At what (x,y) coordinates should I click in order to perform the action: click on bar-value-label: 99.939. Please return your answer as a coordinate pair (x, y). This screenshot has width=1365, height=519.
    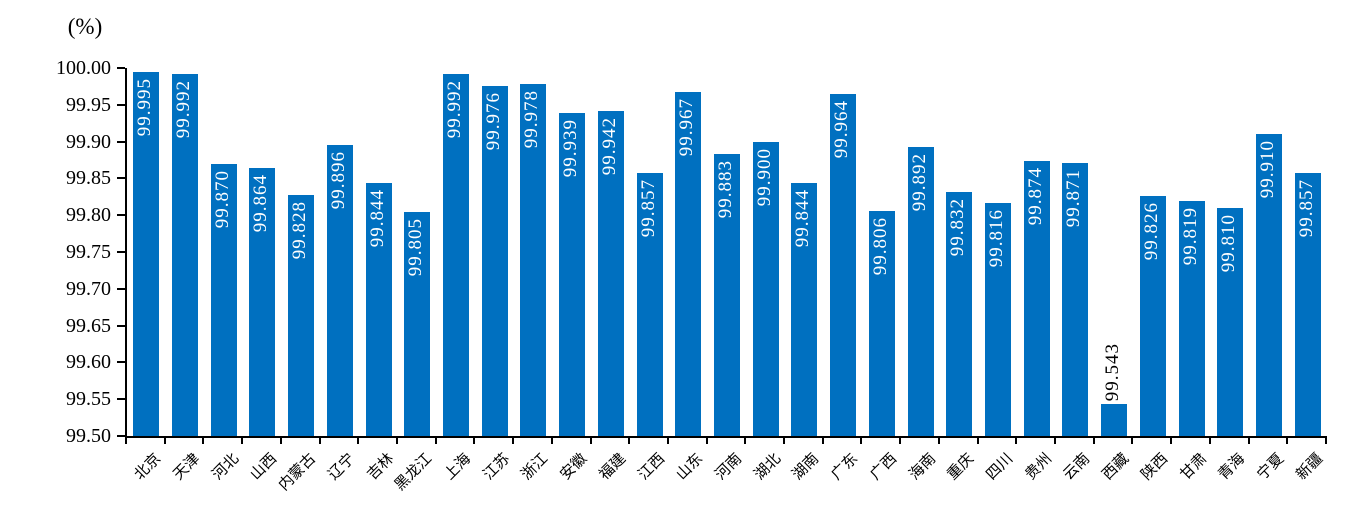
    Looking at the image, I should click on (571, 148).